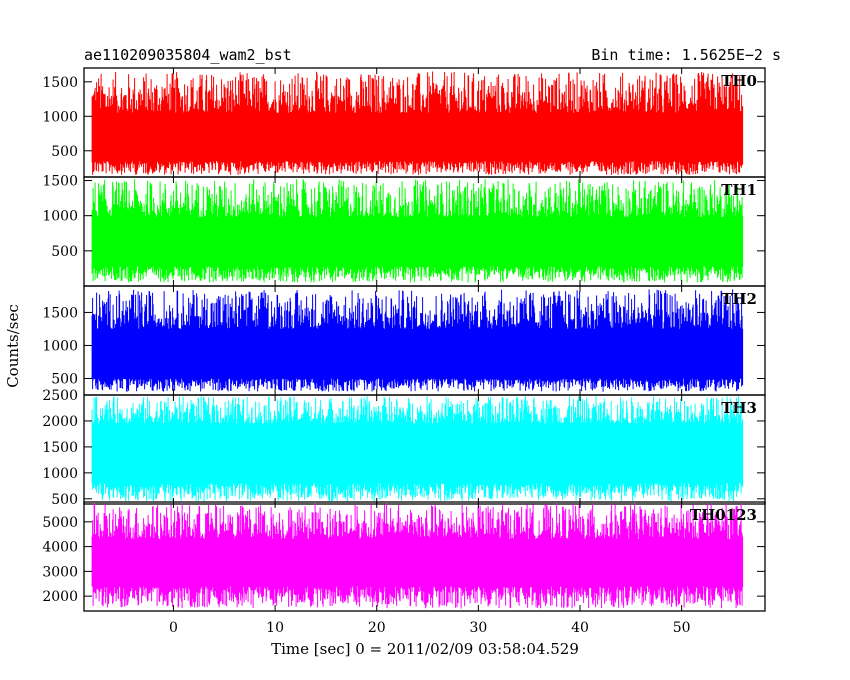 The height and width of the screenshot is (680, 850). Describe the element at coordinates (682, 628) in the screenshot. I see `x-tick-label: 50` at that location.